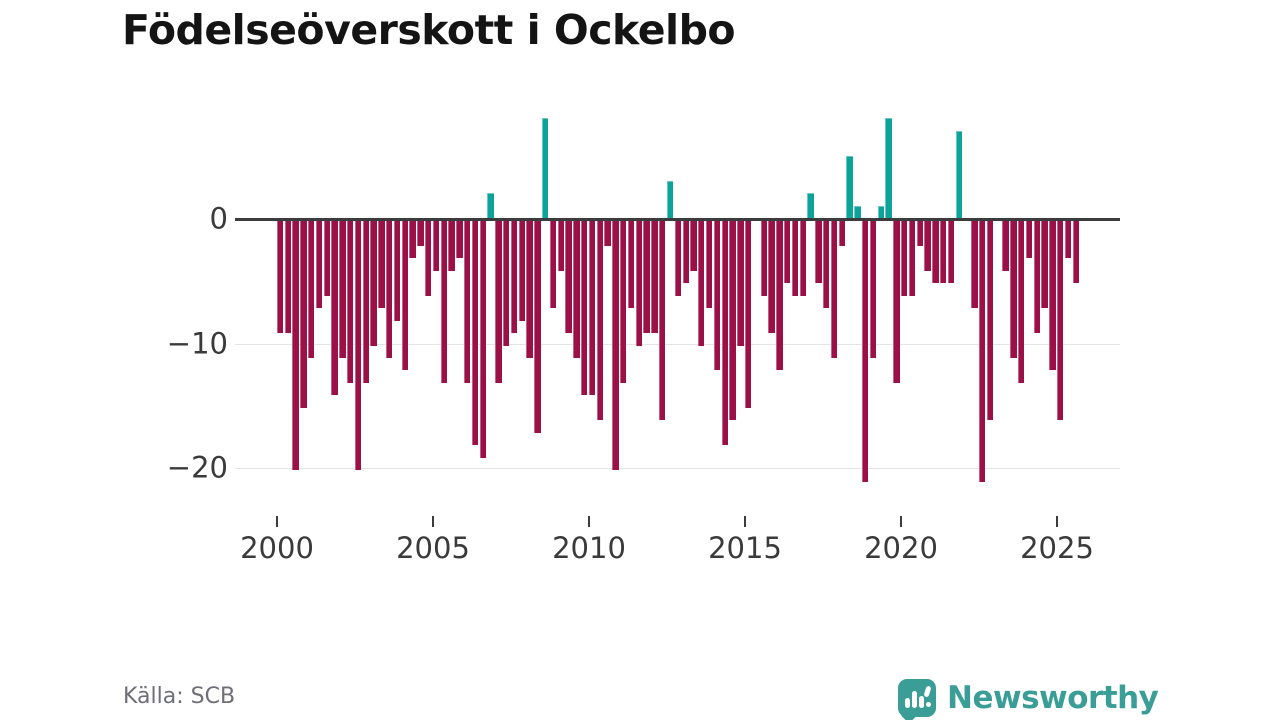 The height and width of the screenshot is (720, 1280). I want to click on chart-title: Födelseöverskott i Ockelbo, so click(429, 30).